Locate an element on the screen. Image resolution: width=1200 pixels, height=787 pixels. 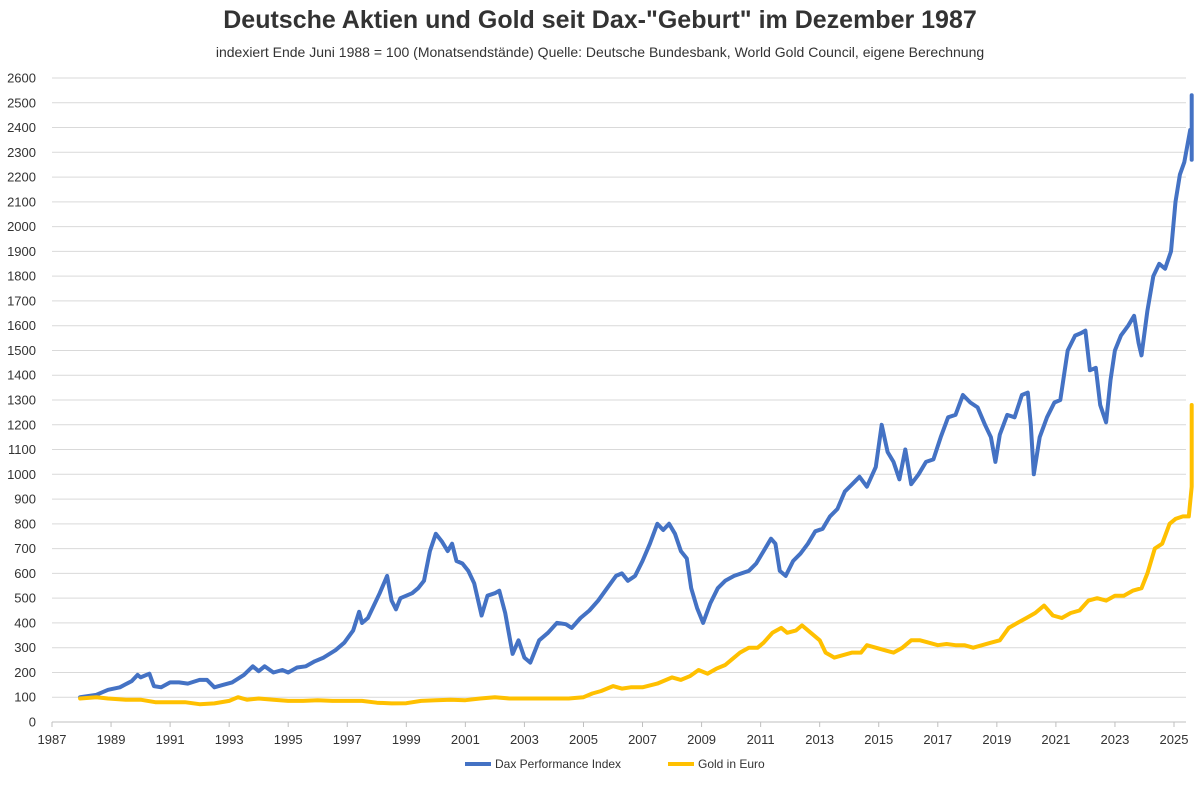
y-tick-label: 1200 is located at coordinates (21, 424).